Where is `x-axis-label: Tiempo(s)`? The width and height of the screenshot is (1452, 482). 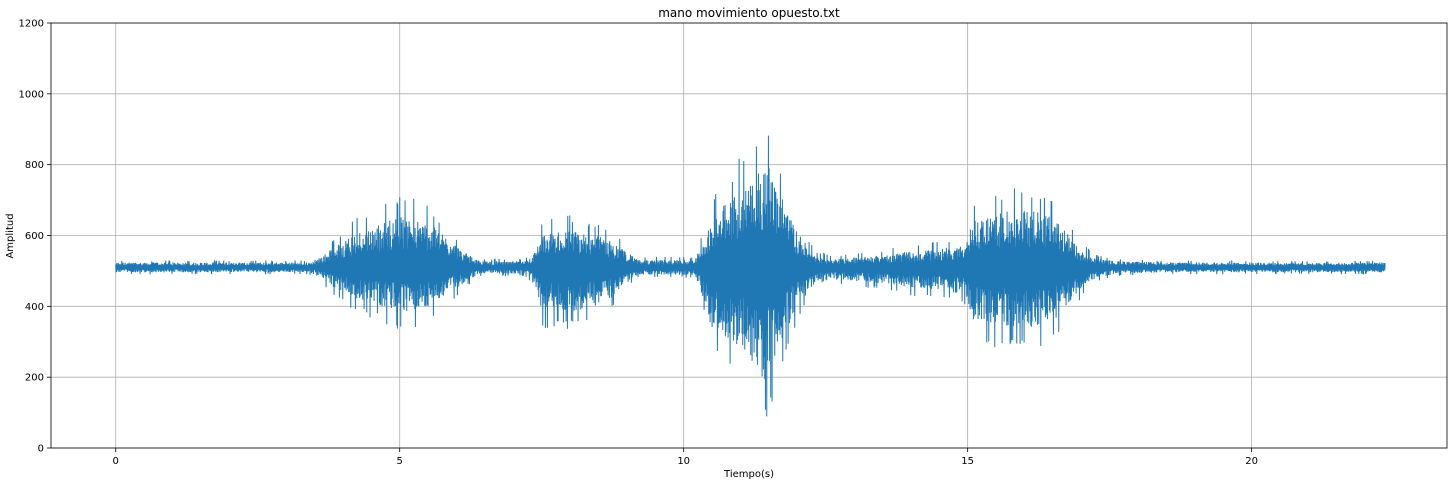
x-axis-label: Tiempo(s) is located at coordinates (748, 474).